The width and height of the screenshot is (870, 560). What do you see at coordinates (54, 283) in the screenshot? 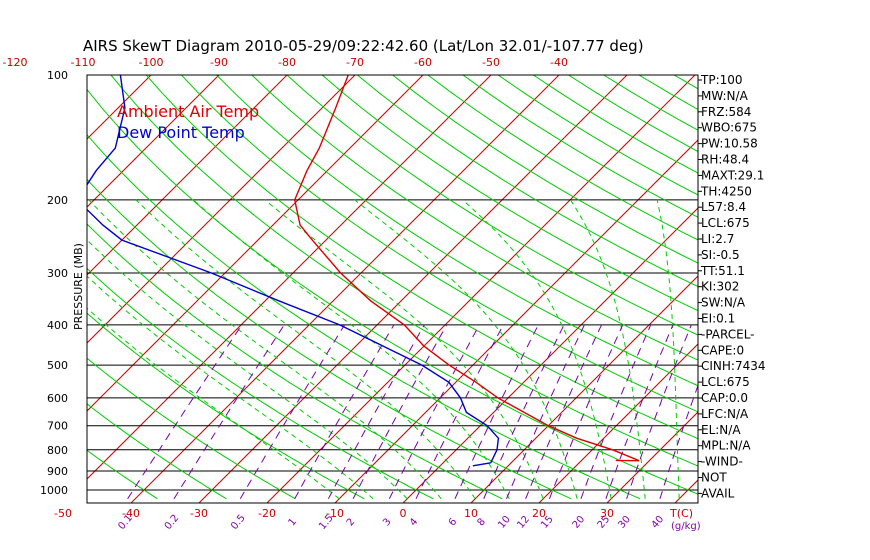
I see `pressure-ticks: 100 200 300 400 500 600 700 800 900 1000` at bounding box center [54, 283].